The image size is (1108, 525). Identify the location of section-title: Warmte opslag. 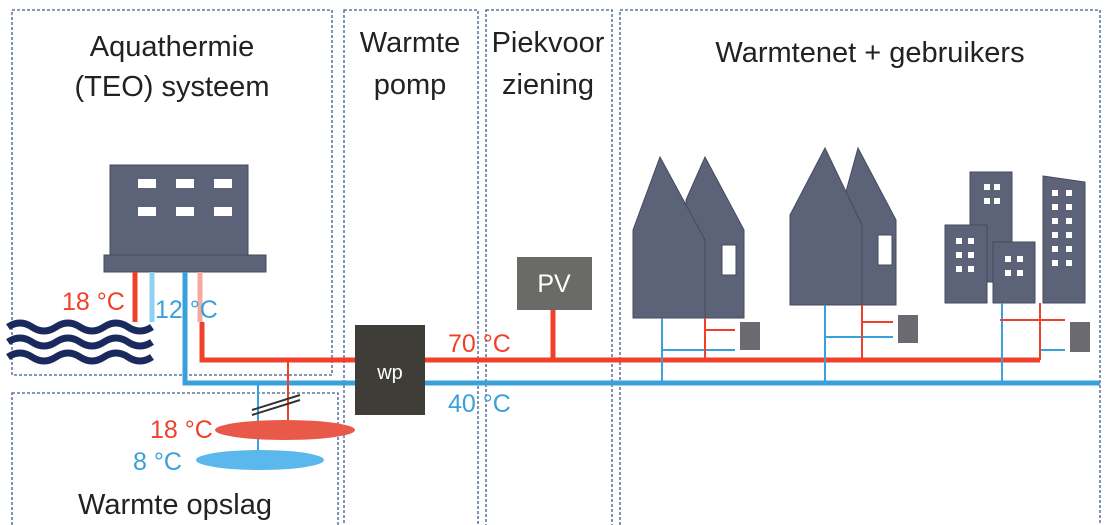
(175, 505).